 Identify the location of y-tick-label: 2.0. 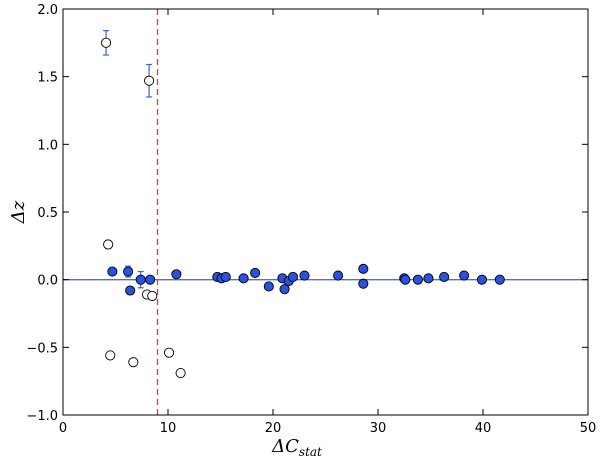
(47, 10).